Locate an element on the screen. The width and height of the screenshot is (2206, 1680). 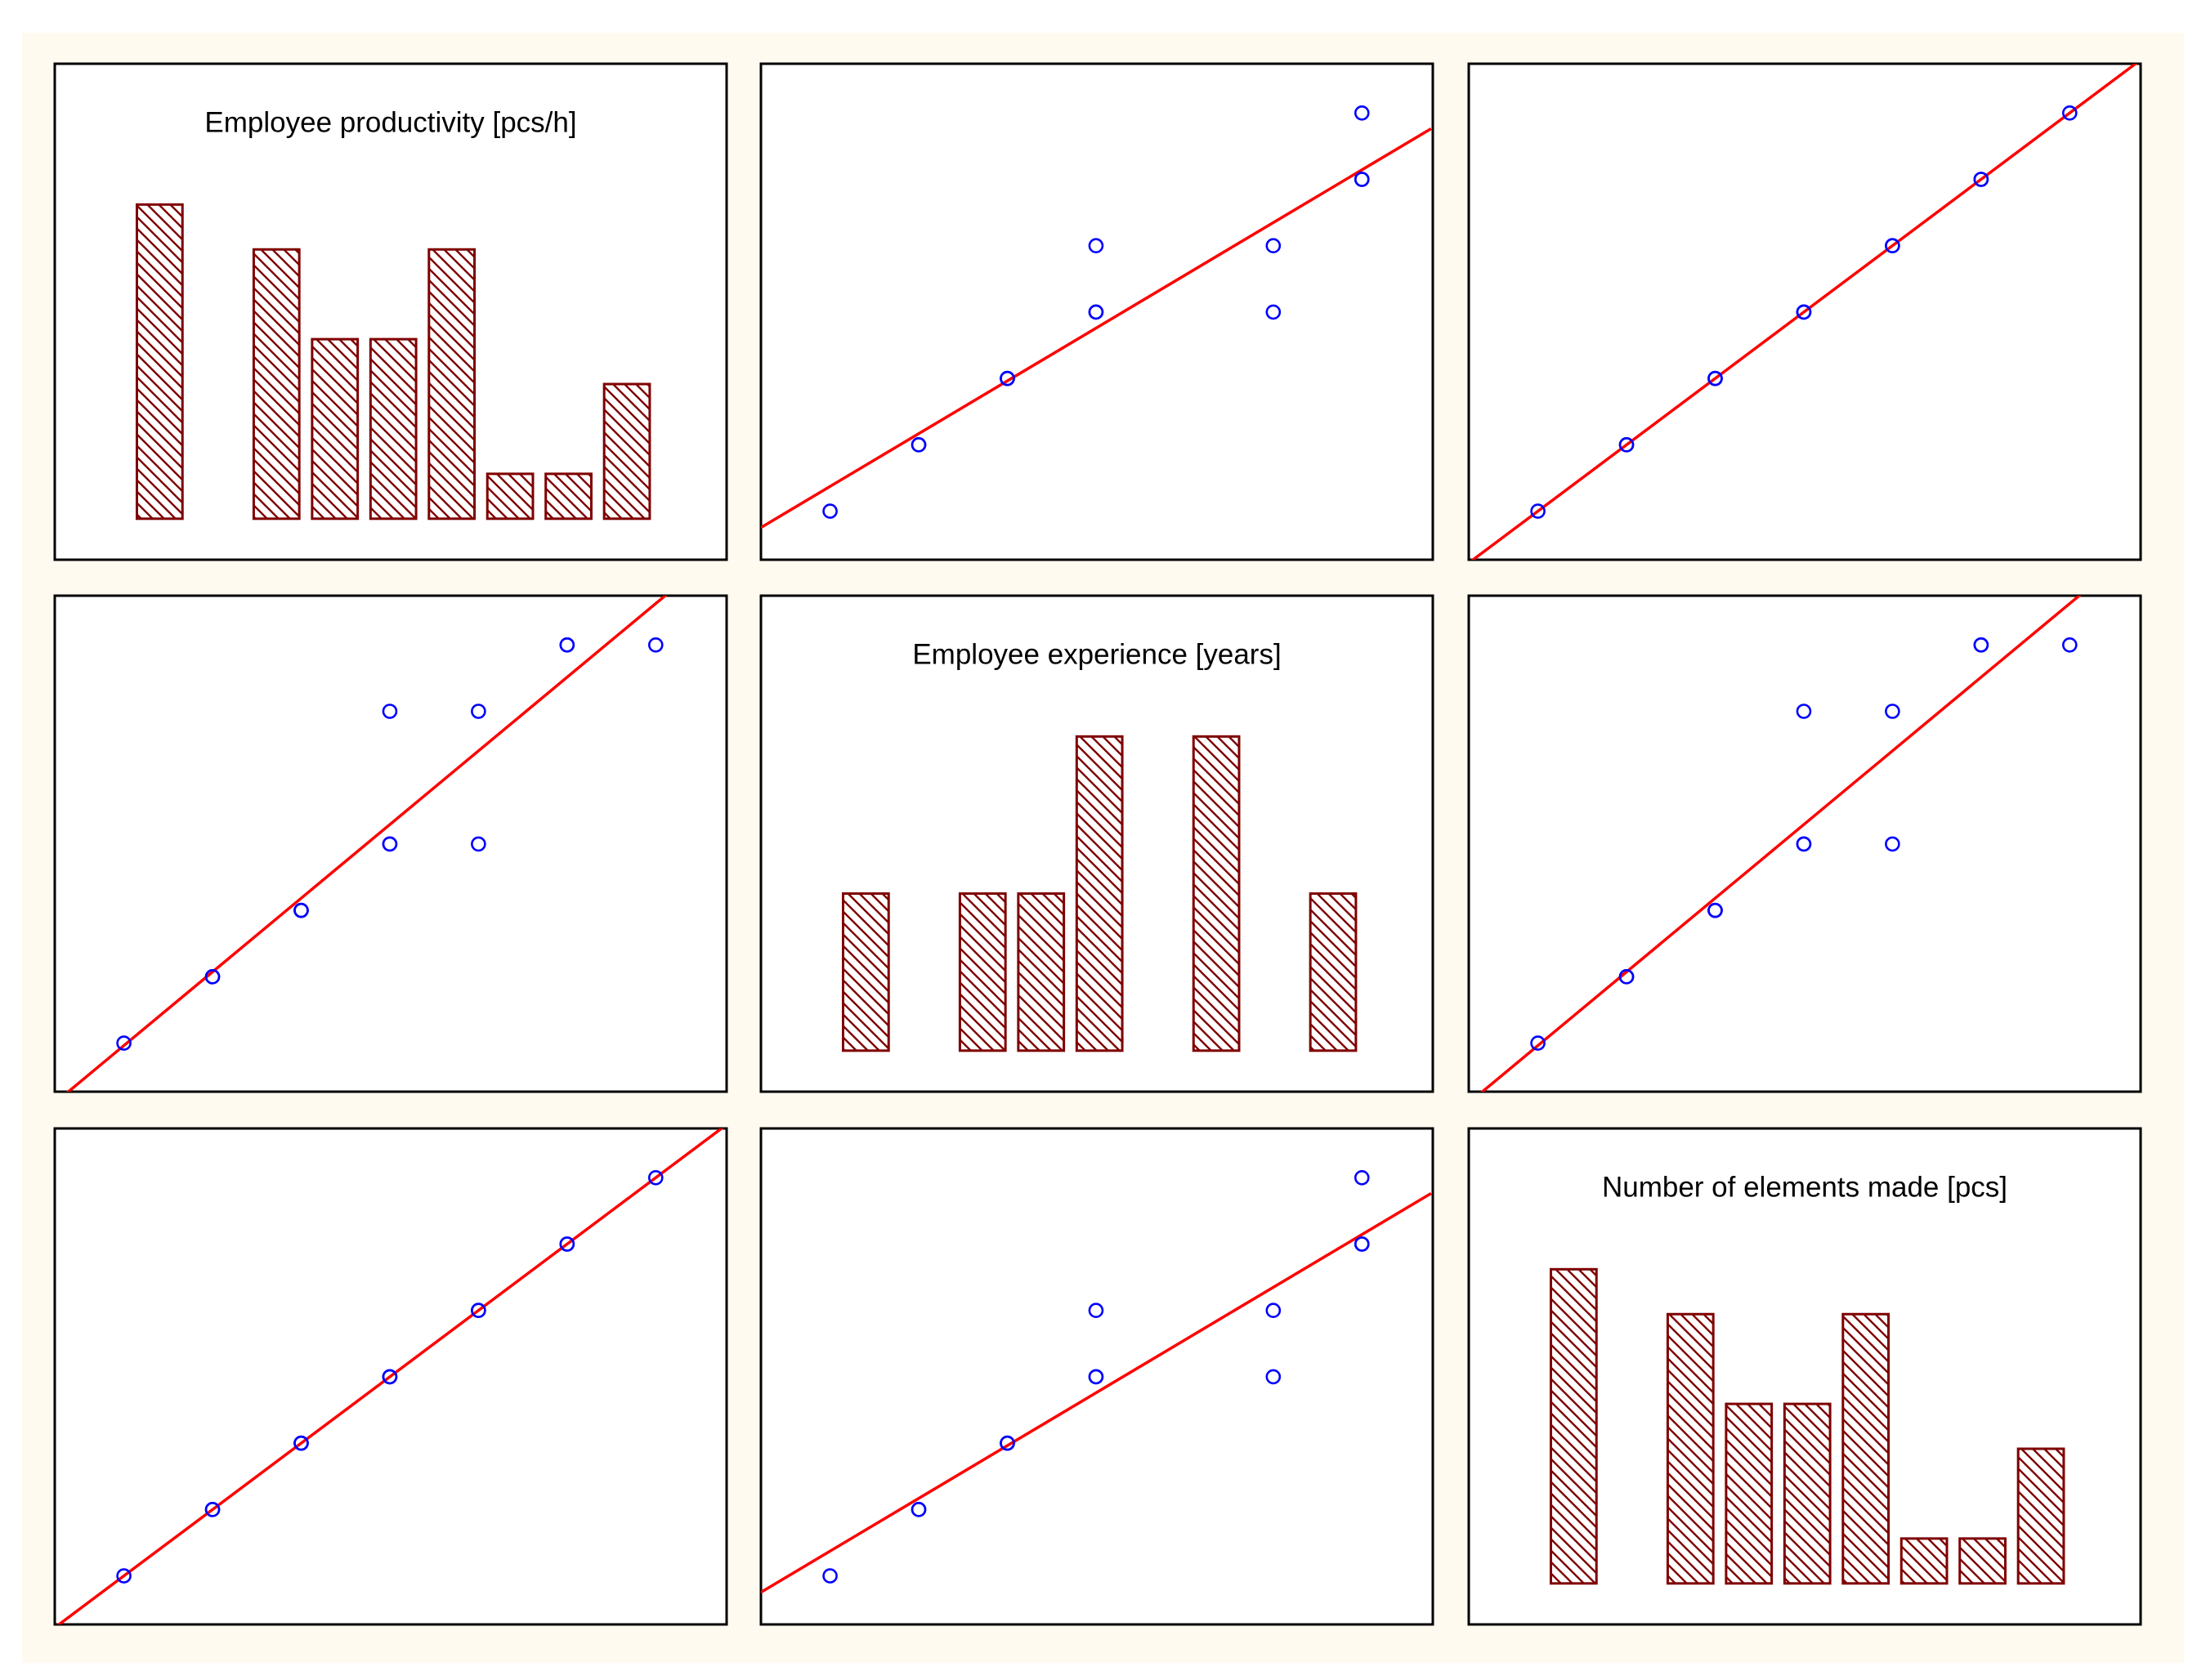
panel-experience-vs-experience: Employee experience [years] is located at coordinates (1096, 843).